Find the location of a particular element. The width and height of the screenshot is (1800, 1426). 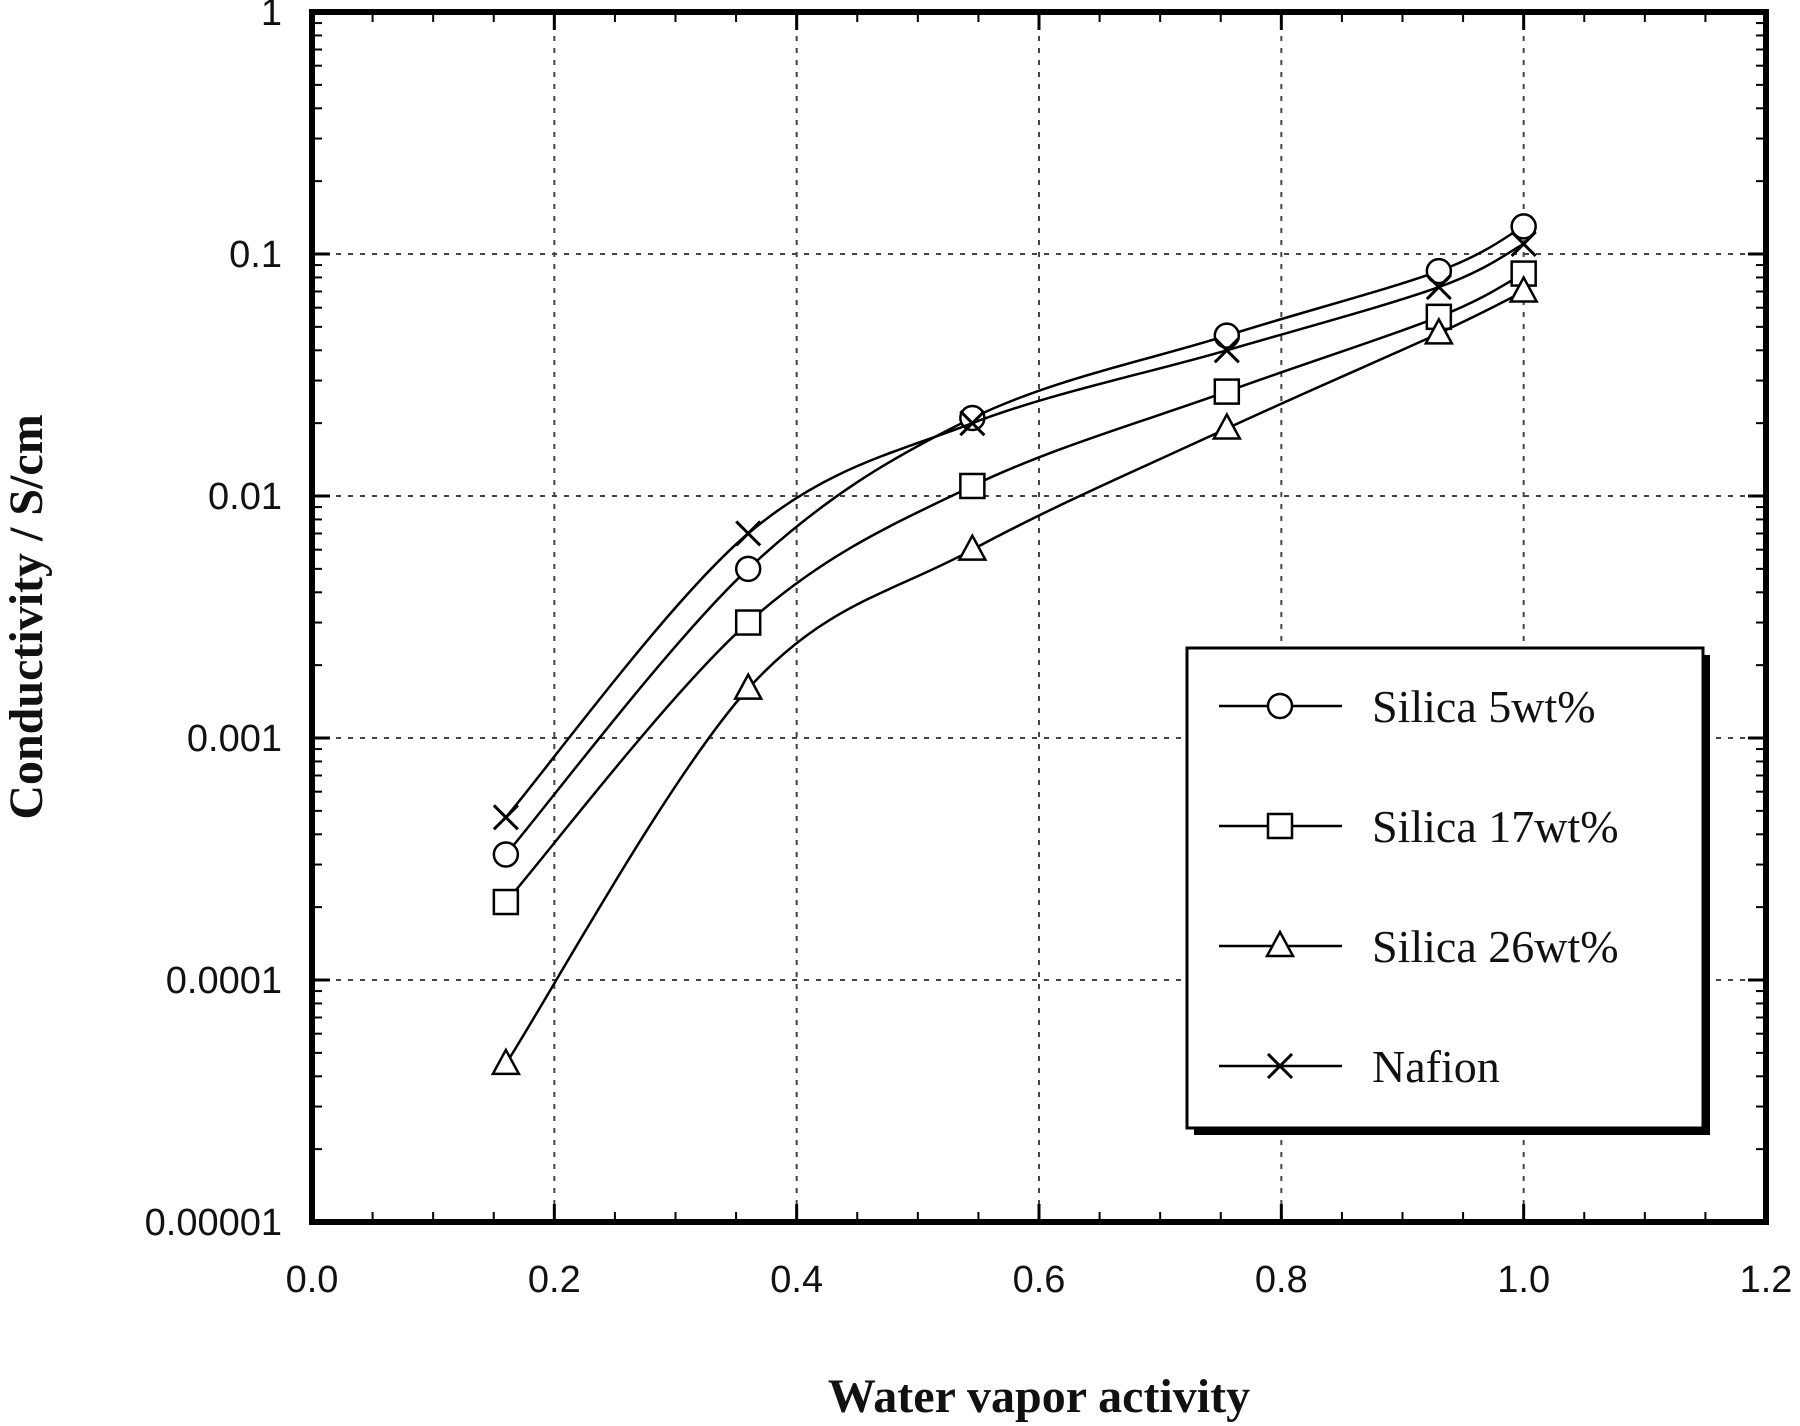

x-tick-label: 0.8 is located at coordinates (1281, 1280).